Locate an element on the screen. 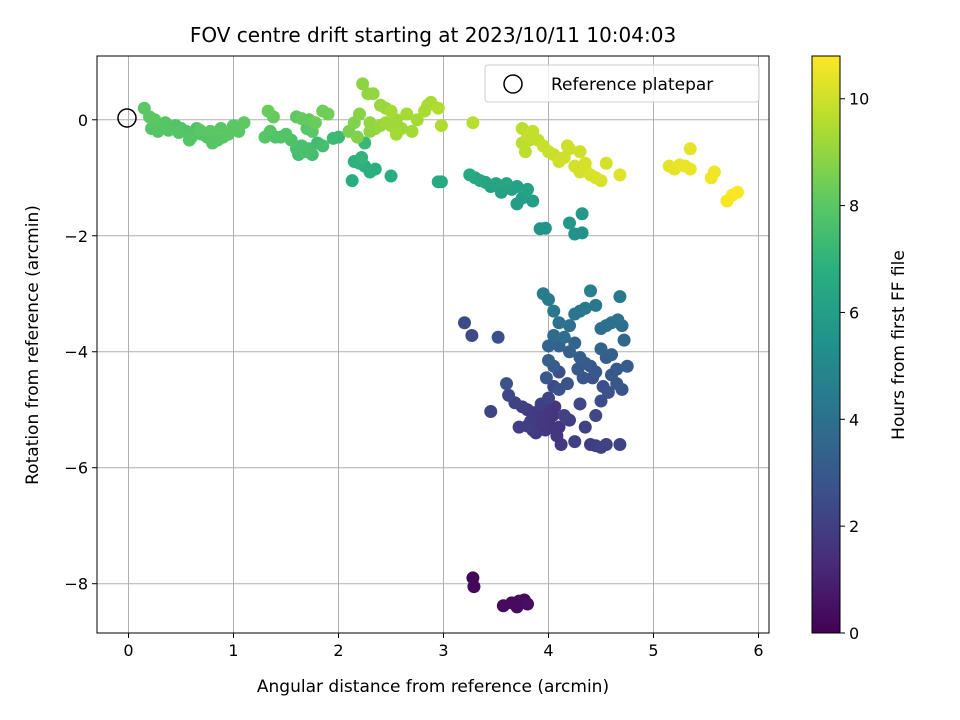 The width and height of the screenshot is (960, 720). x-tick-label: 3 is located at coordinates (443, 650).